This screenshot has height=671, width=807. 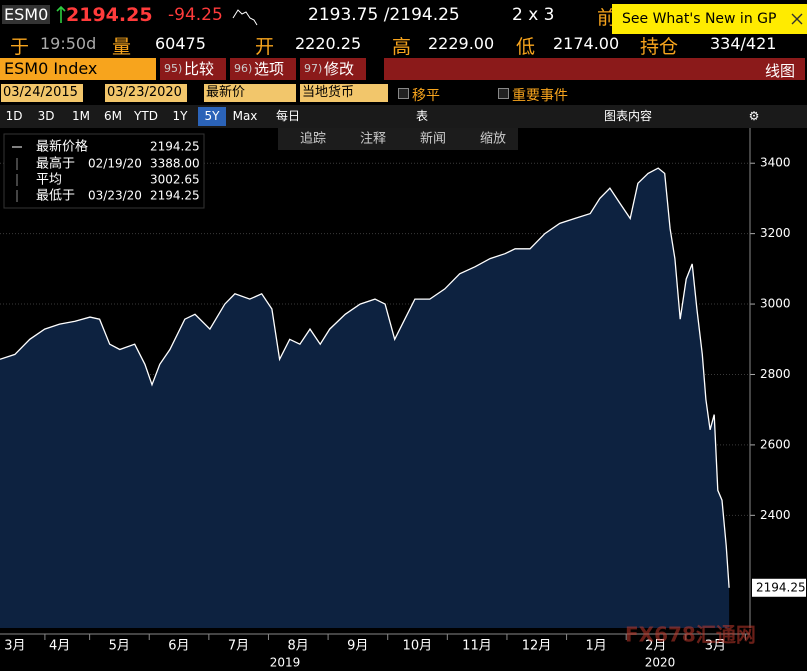 What do you see at coordinates (779, 71) in the screenshot?
I see `view-label: 线图` at bounding box center [779, 71].